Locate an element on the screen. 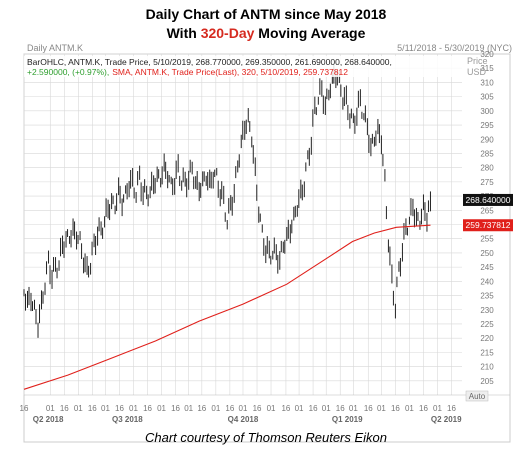  value-tags: 268.640000 259.737812 is located at coordinates (488, 212).